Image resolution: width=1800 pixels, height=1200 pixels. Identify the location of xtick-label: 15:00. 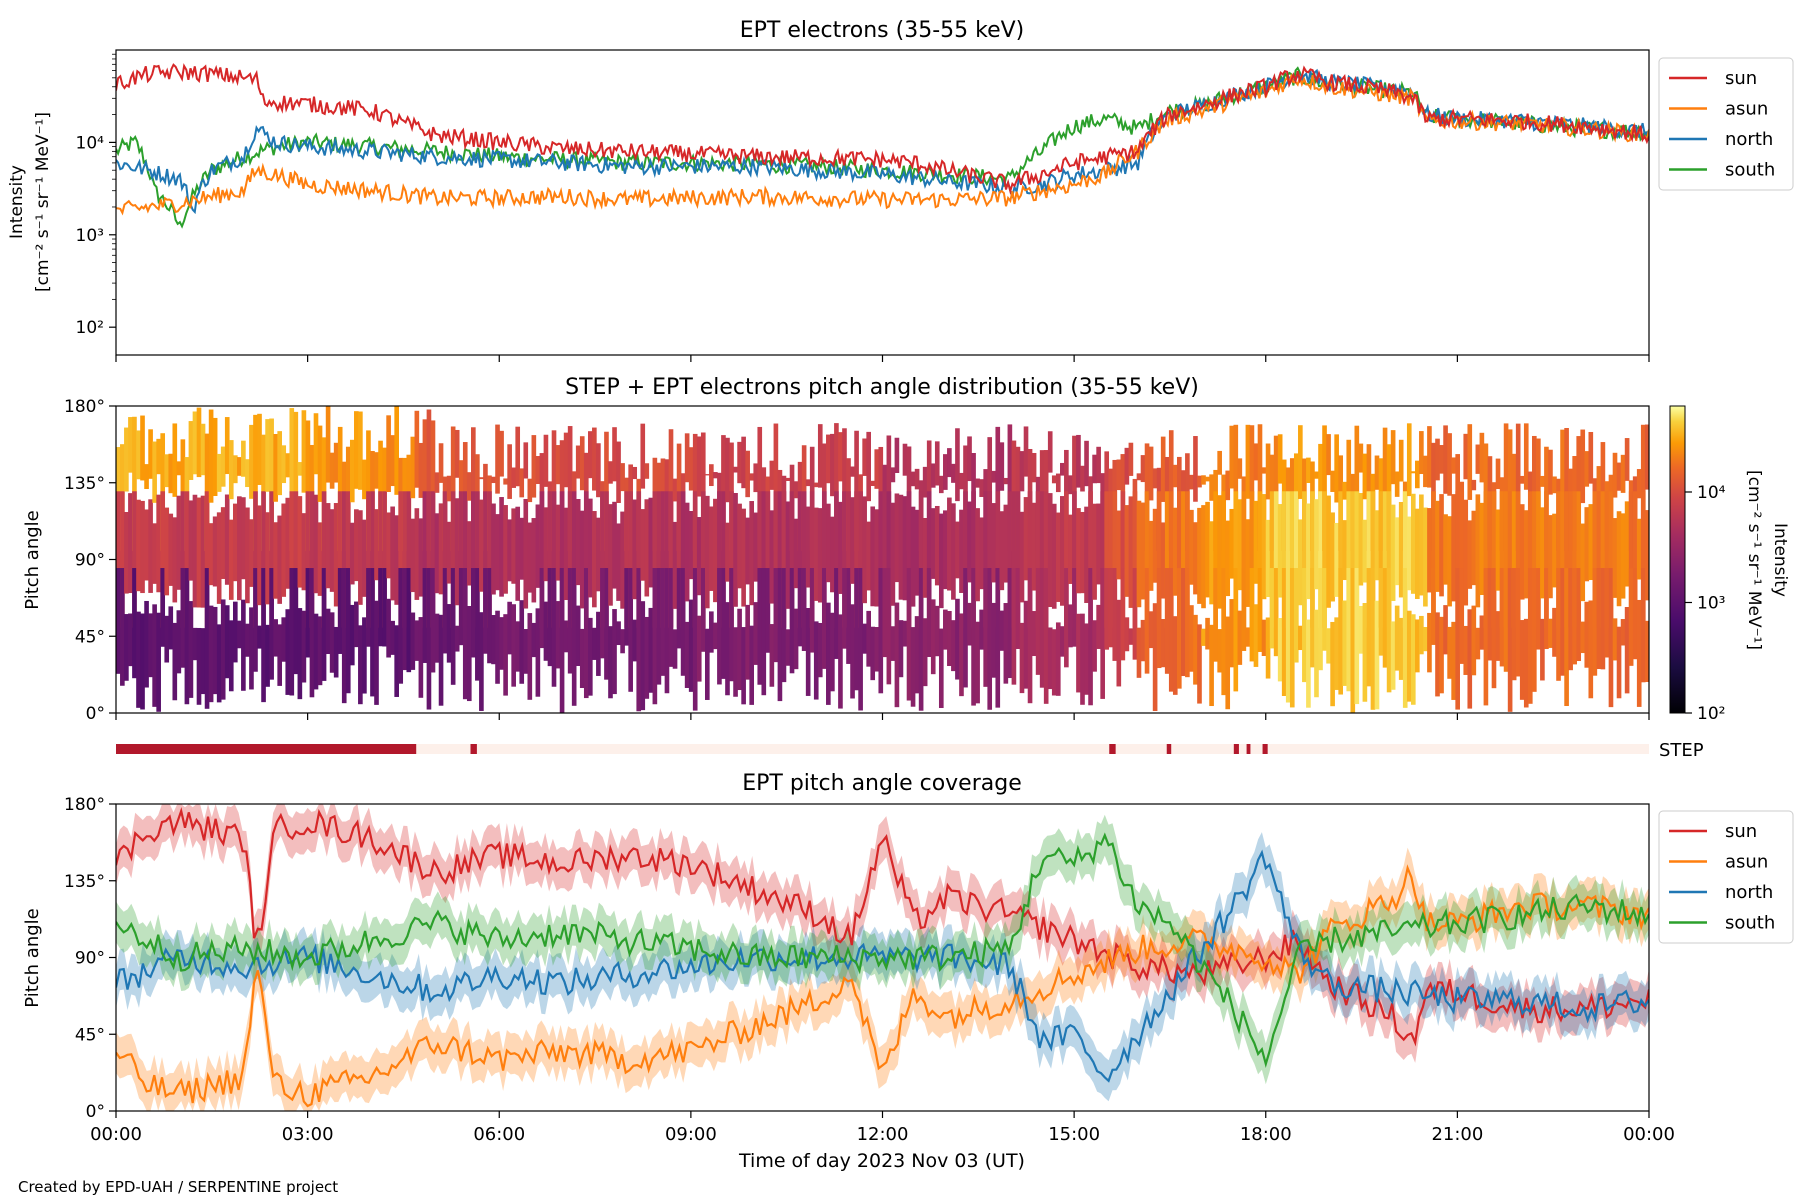
(1074, 1134).